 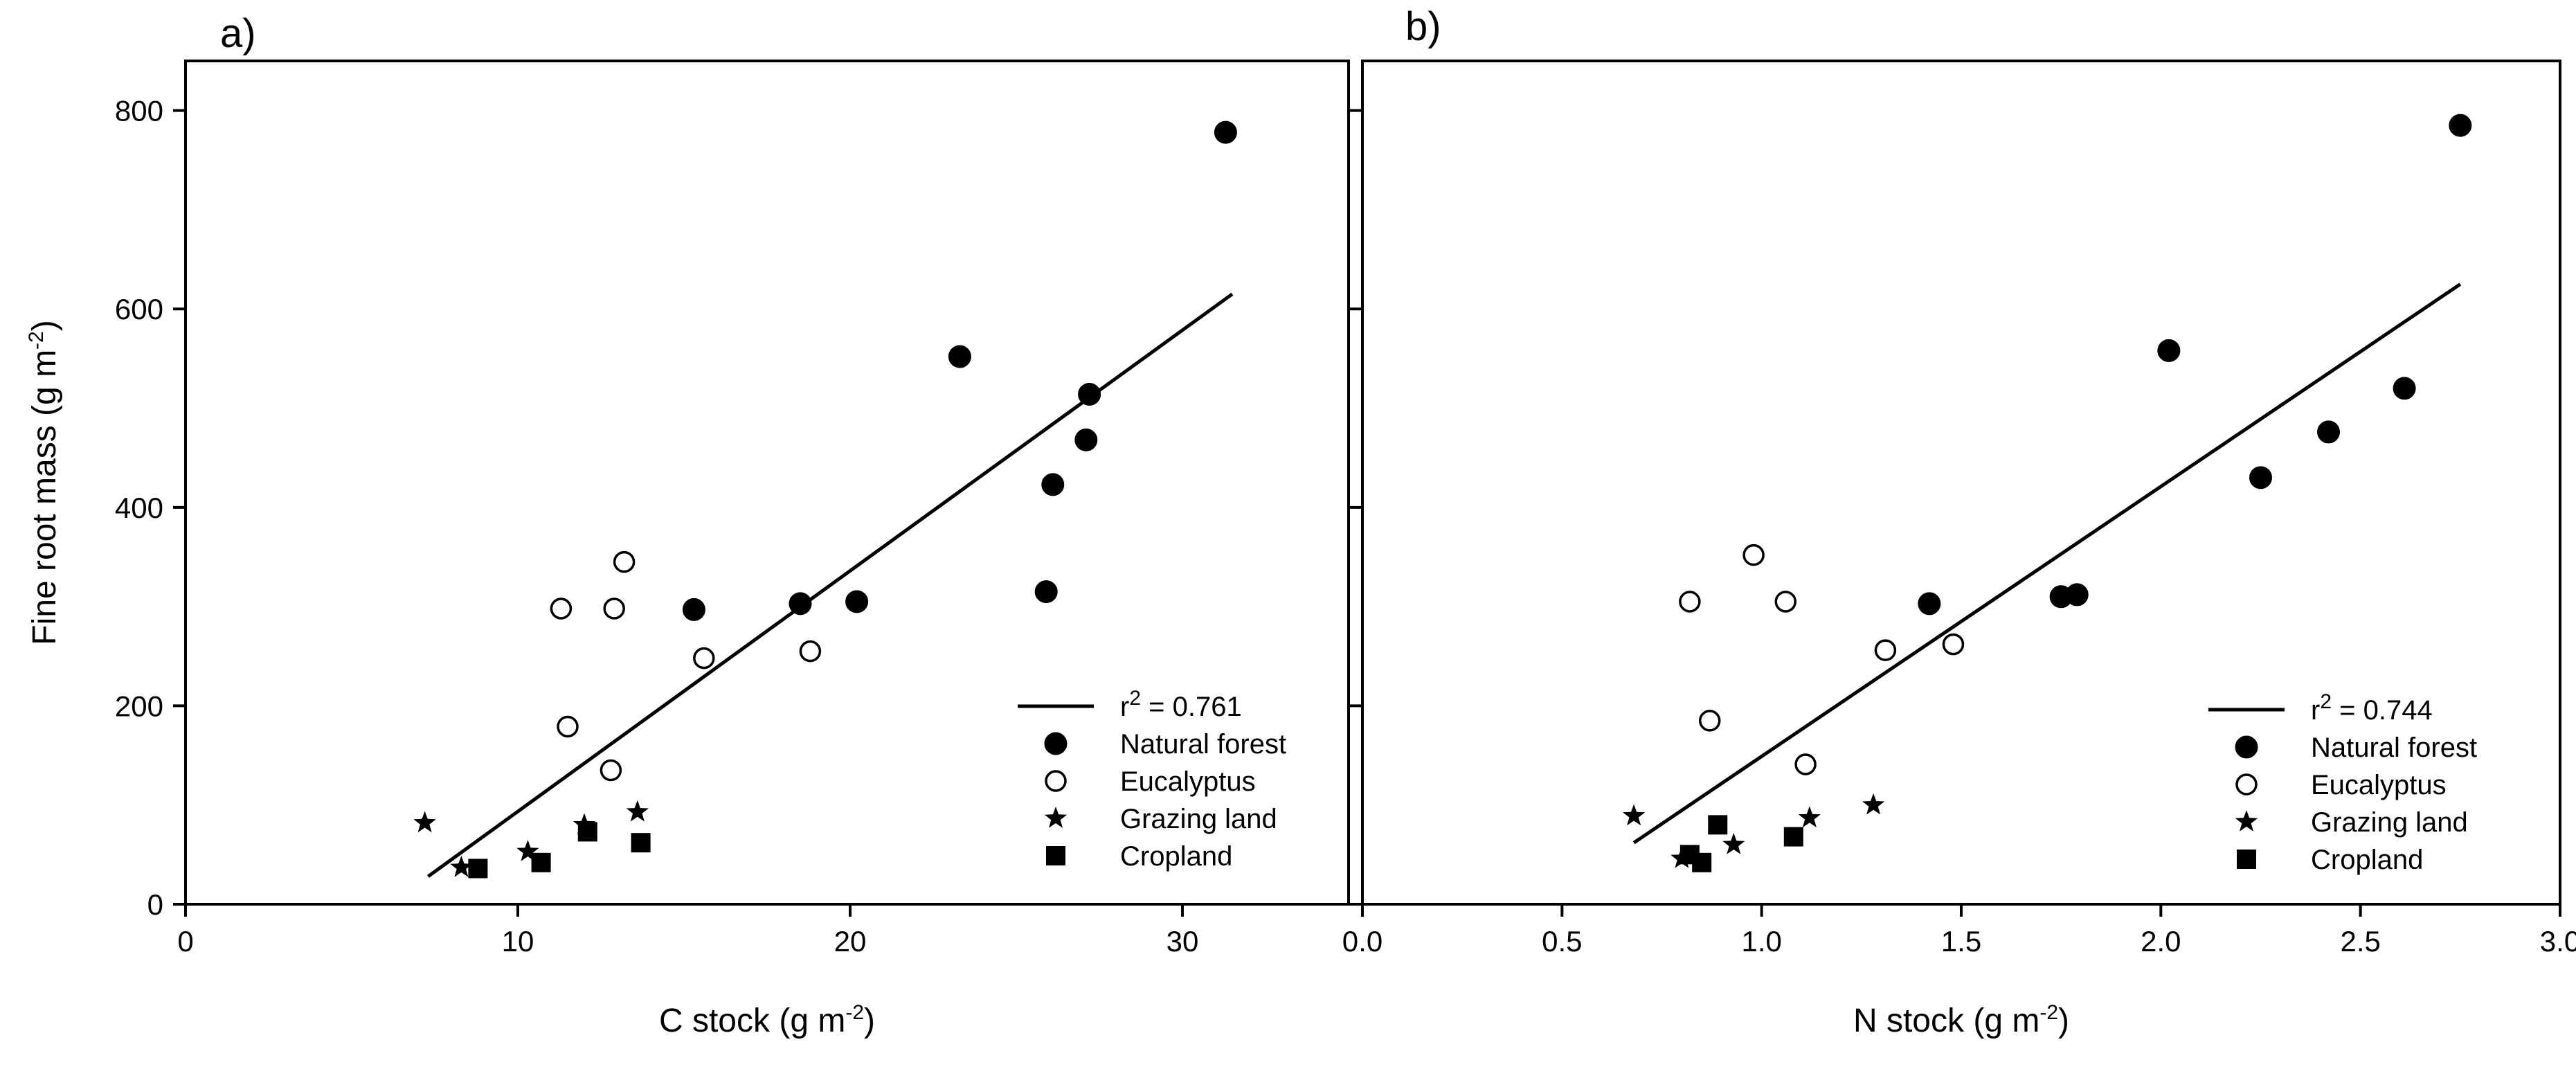 I want to click on x-tick-label: 0.0, so click(x=1362, y=941).